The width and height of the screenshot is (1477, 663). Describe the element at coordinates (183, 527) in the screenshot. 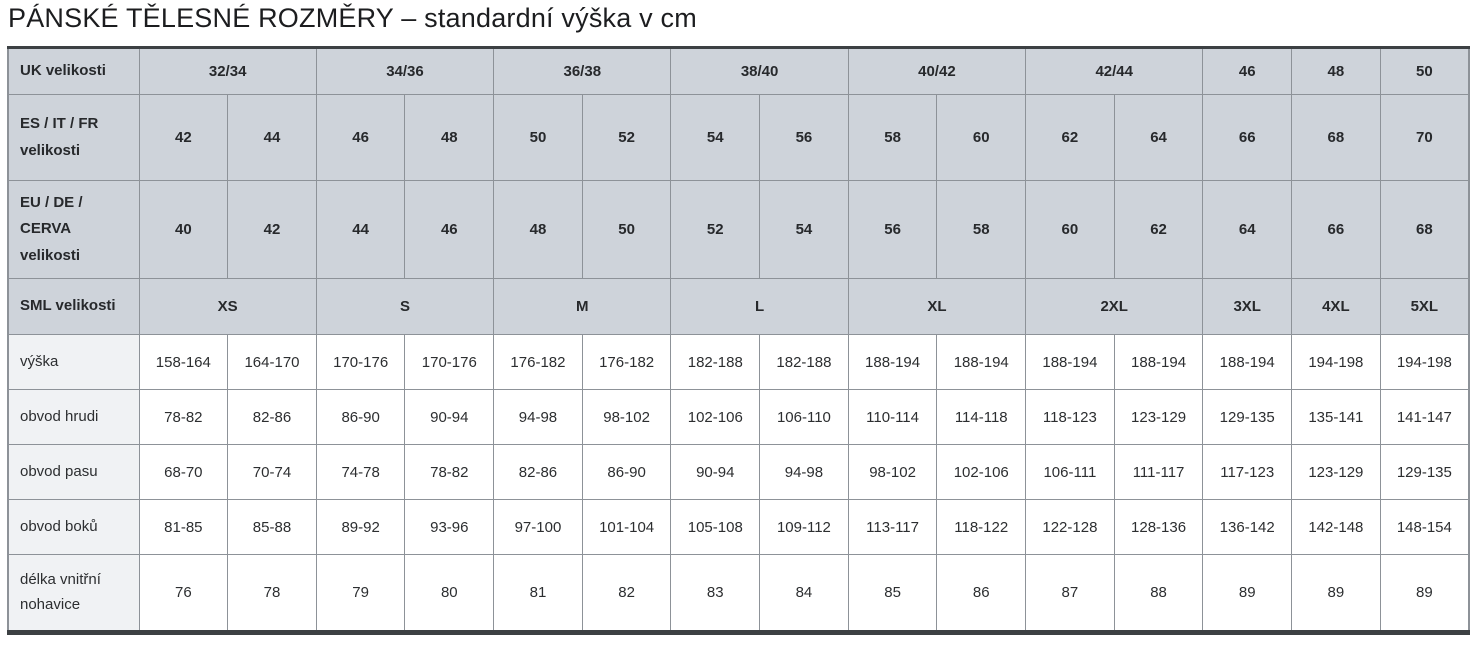

I see `value-cell: 81-85` at that location.